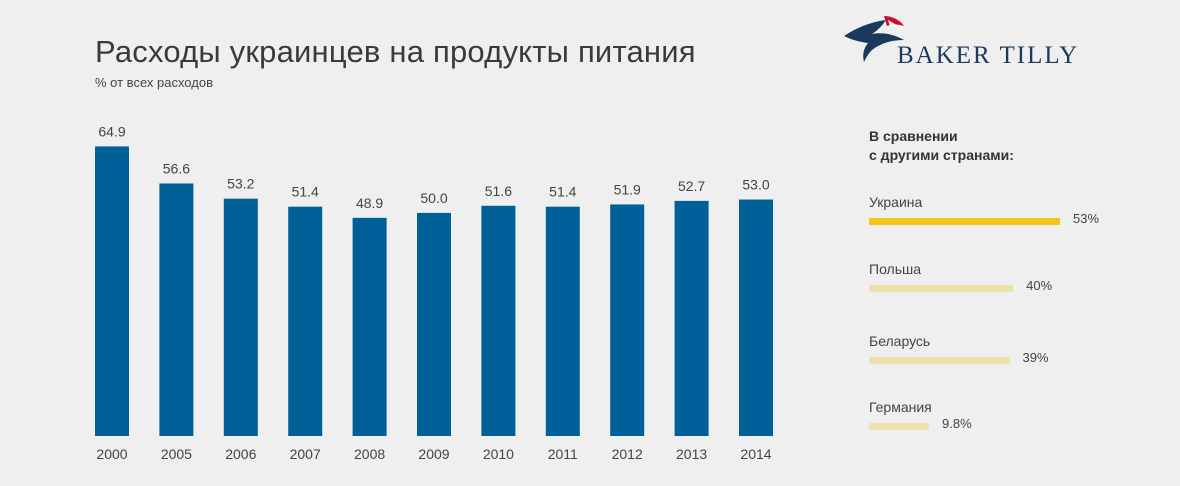 Image resolution: width=1180 pixels, height=486 pixels. I want to click on comparison-country: Беларусь, so click(900, 341).